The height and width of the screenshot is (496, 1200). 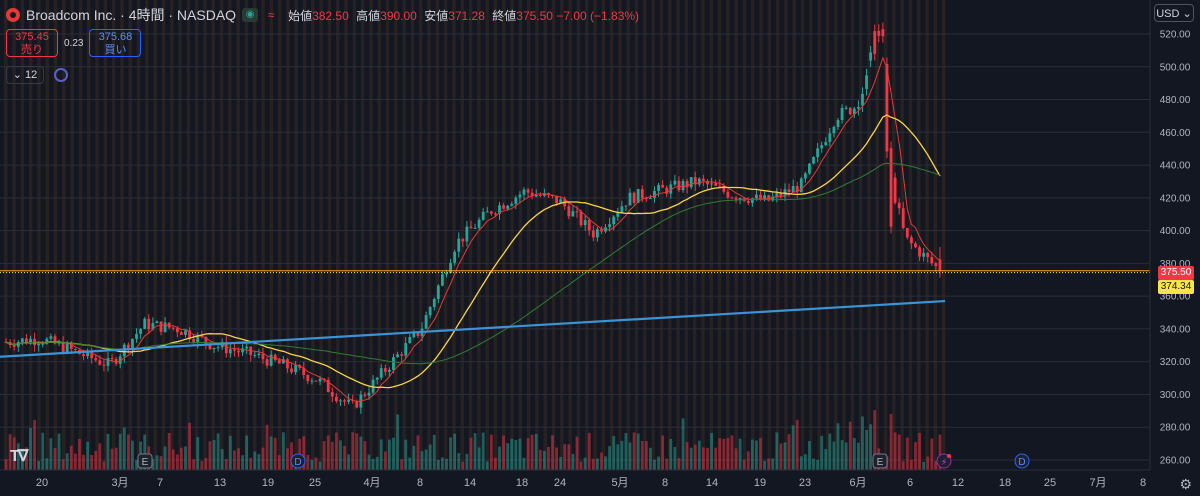 I want to click on currency-selector: USD ⌄, so click(x=1174, y=13).